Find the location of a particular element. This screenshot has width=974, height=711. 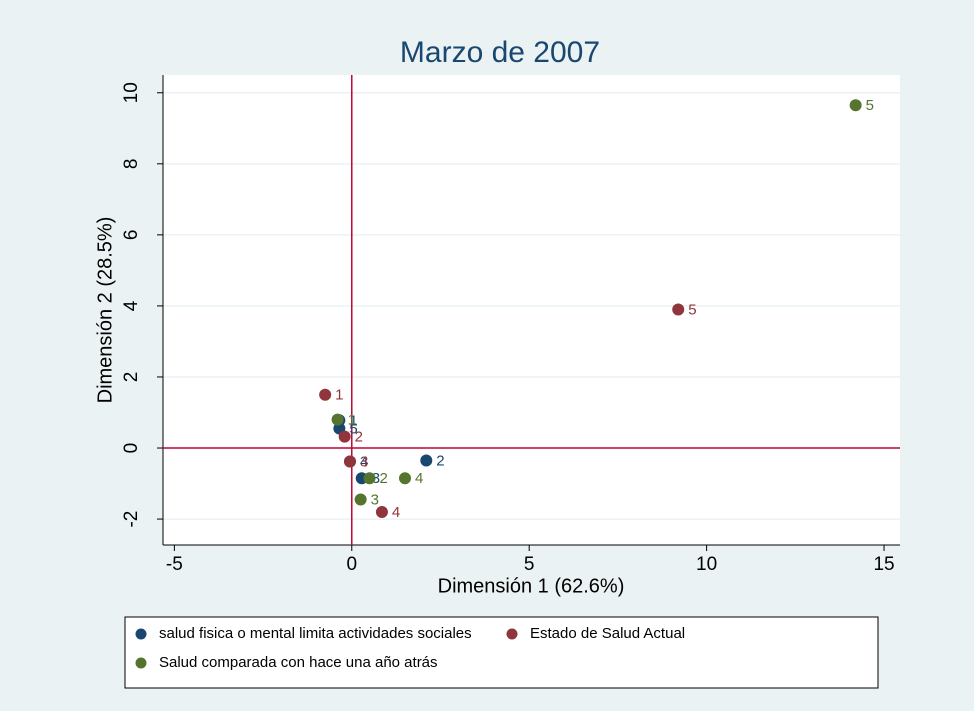

chart-title: Marzo de 2007 is located at coordinates (500, 52).